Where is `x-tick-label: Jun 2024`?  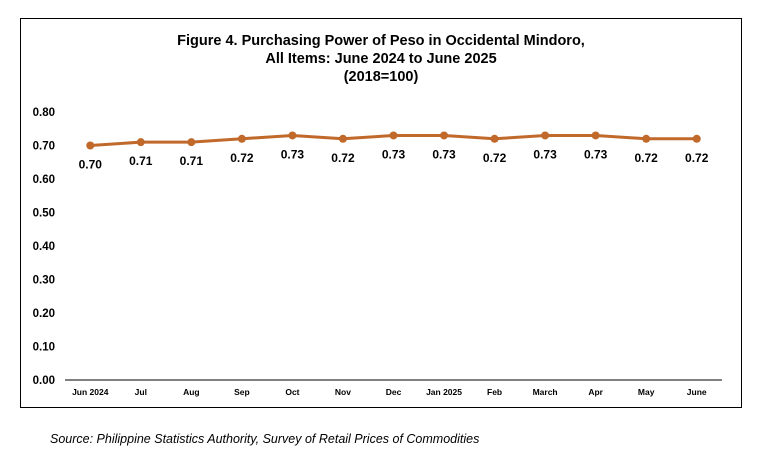
x-tick-label: Jun 2024 is located at coordinates (90, 392).